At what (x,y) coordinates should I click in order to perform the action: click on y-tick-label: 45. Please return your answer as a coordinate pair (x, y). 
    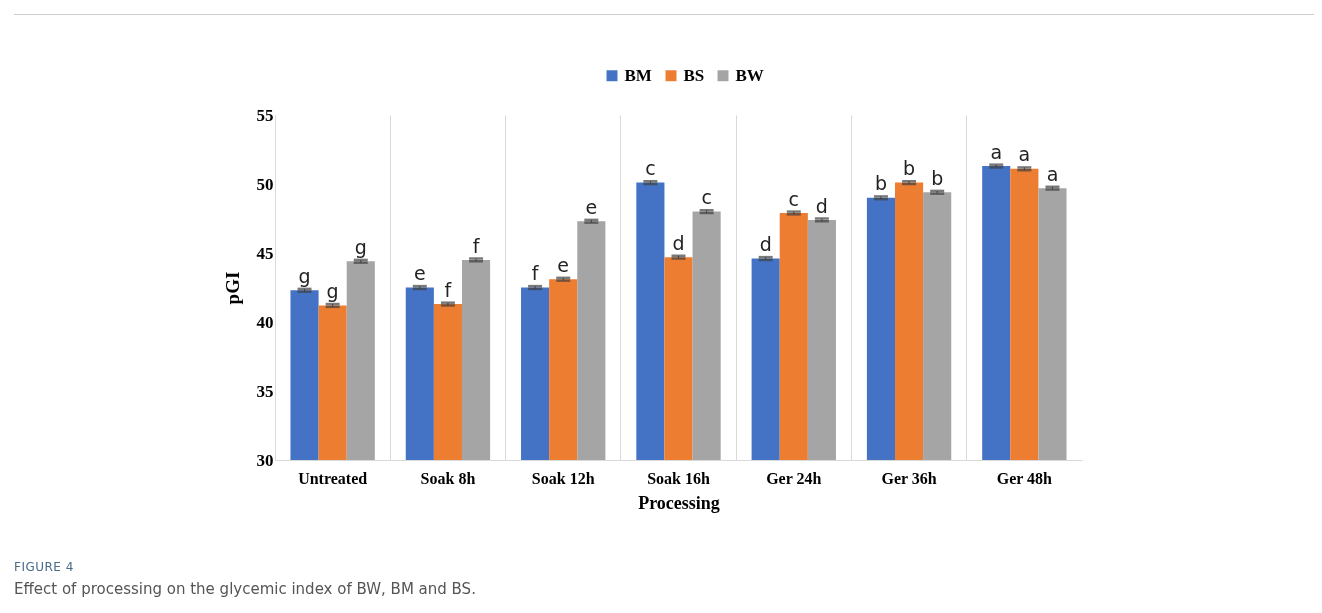
    Looking at the image, I should click on (265, 253).